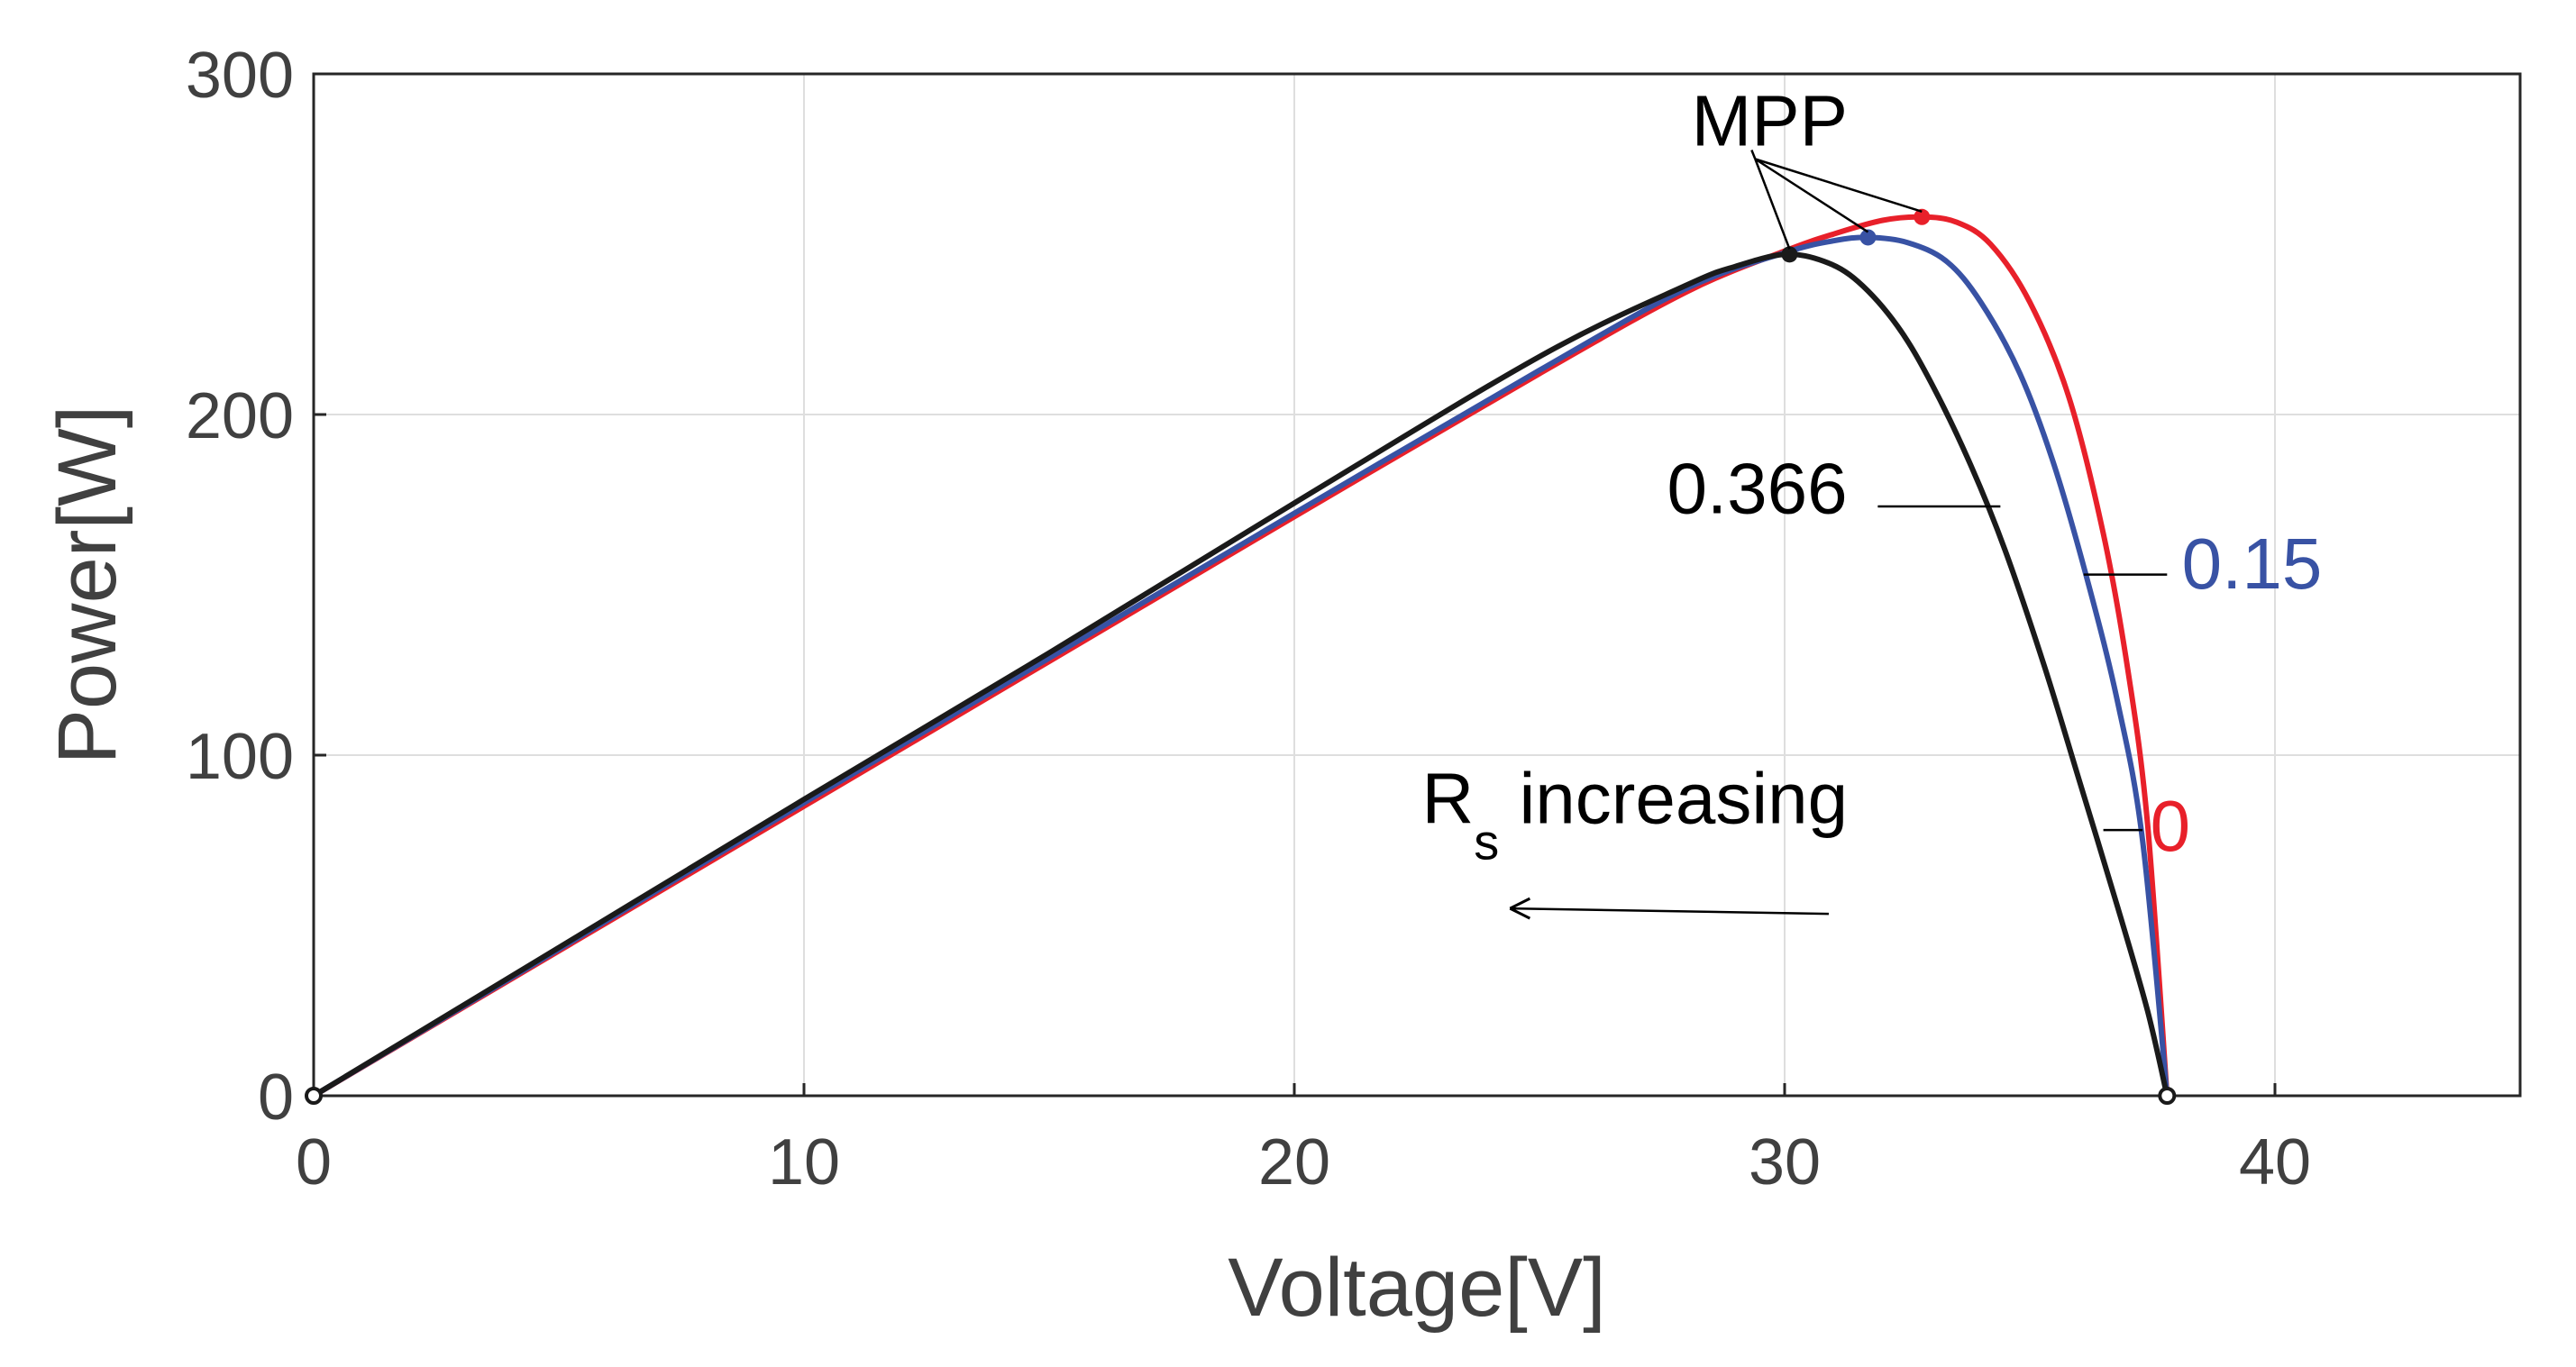  I want to click on y-tick-label: 200, so click(240, 416).